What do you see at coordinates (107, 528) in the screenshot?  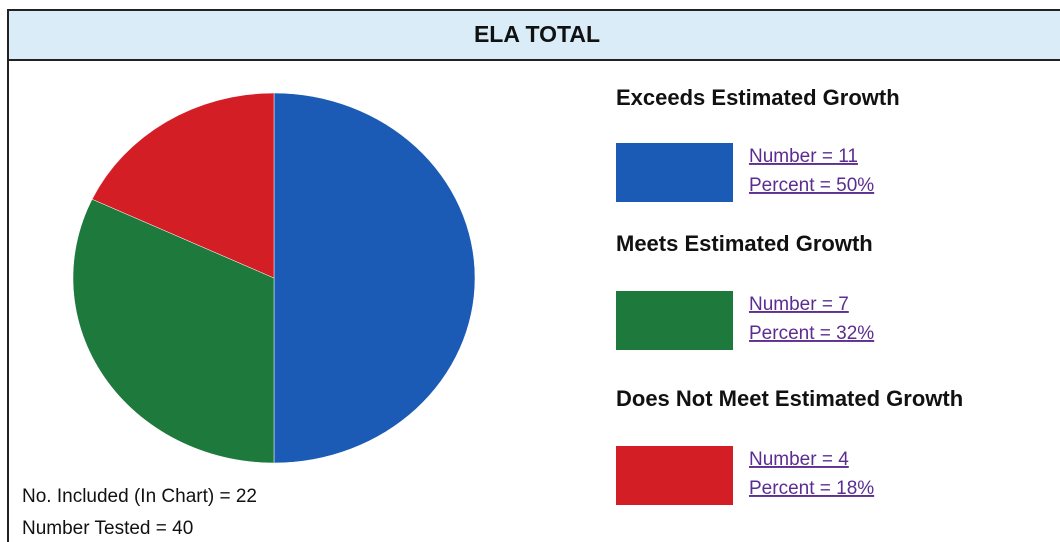 I see `note: Number Tested = 40` at bounding box center [107, 528].